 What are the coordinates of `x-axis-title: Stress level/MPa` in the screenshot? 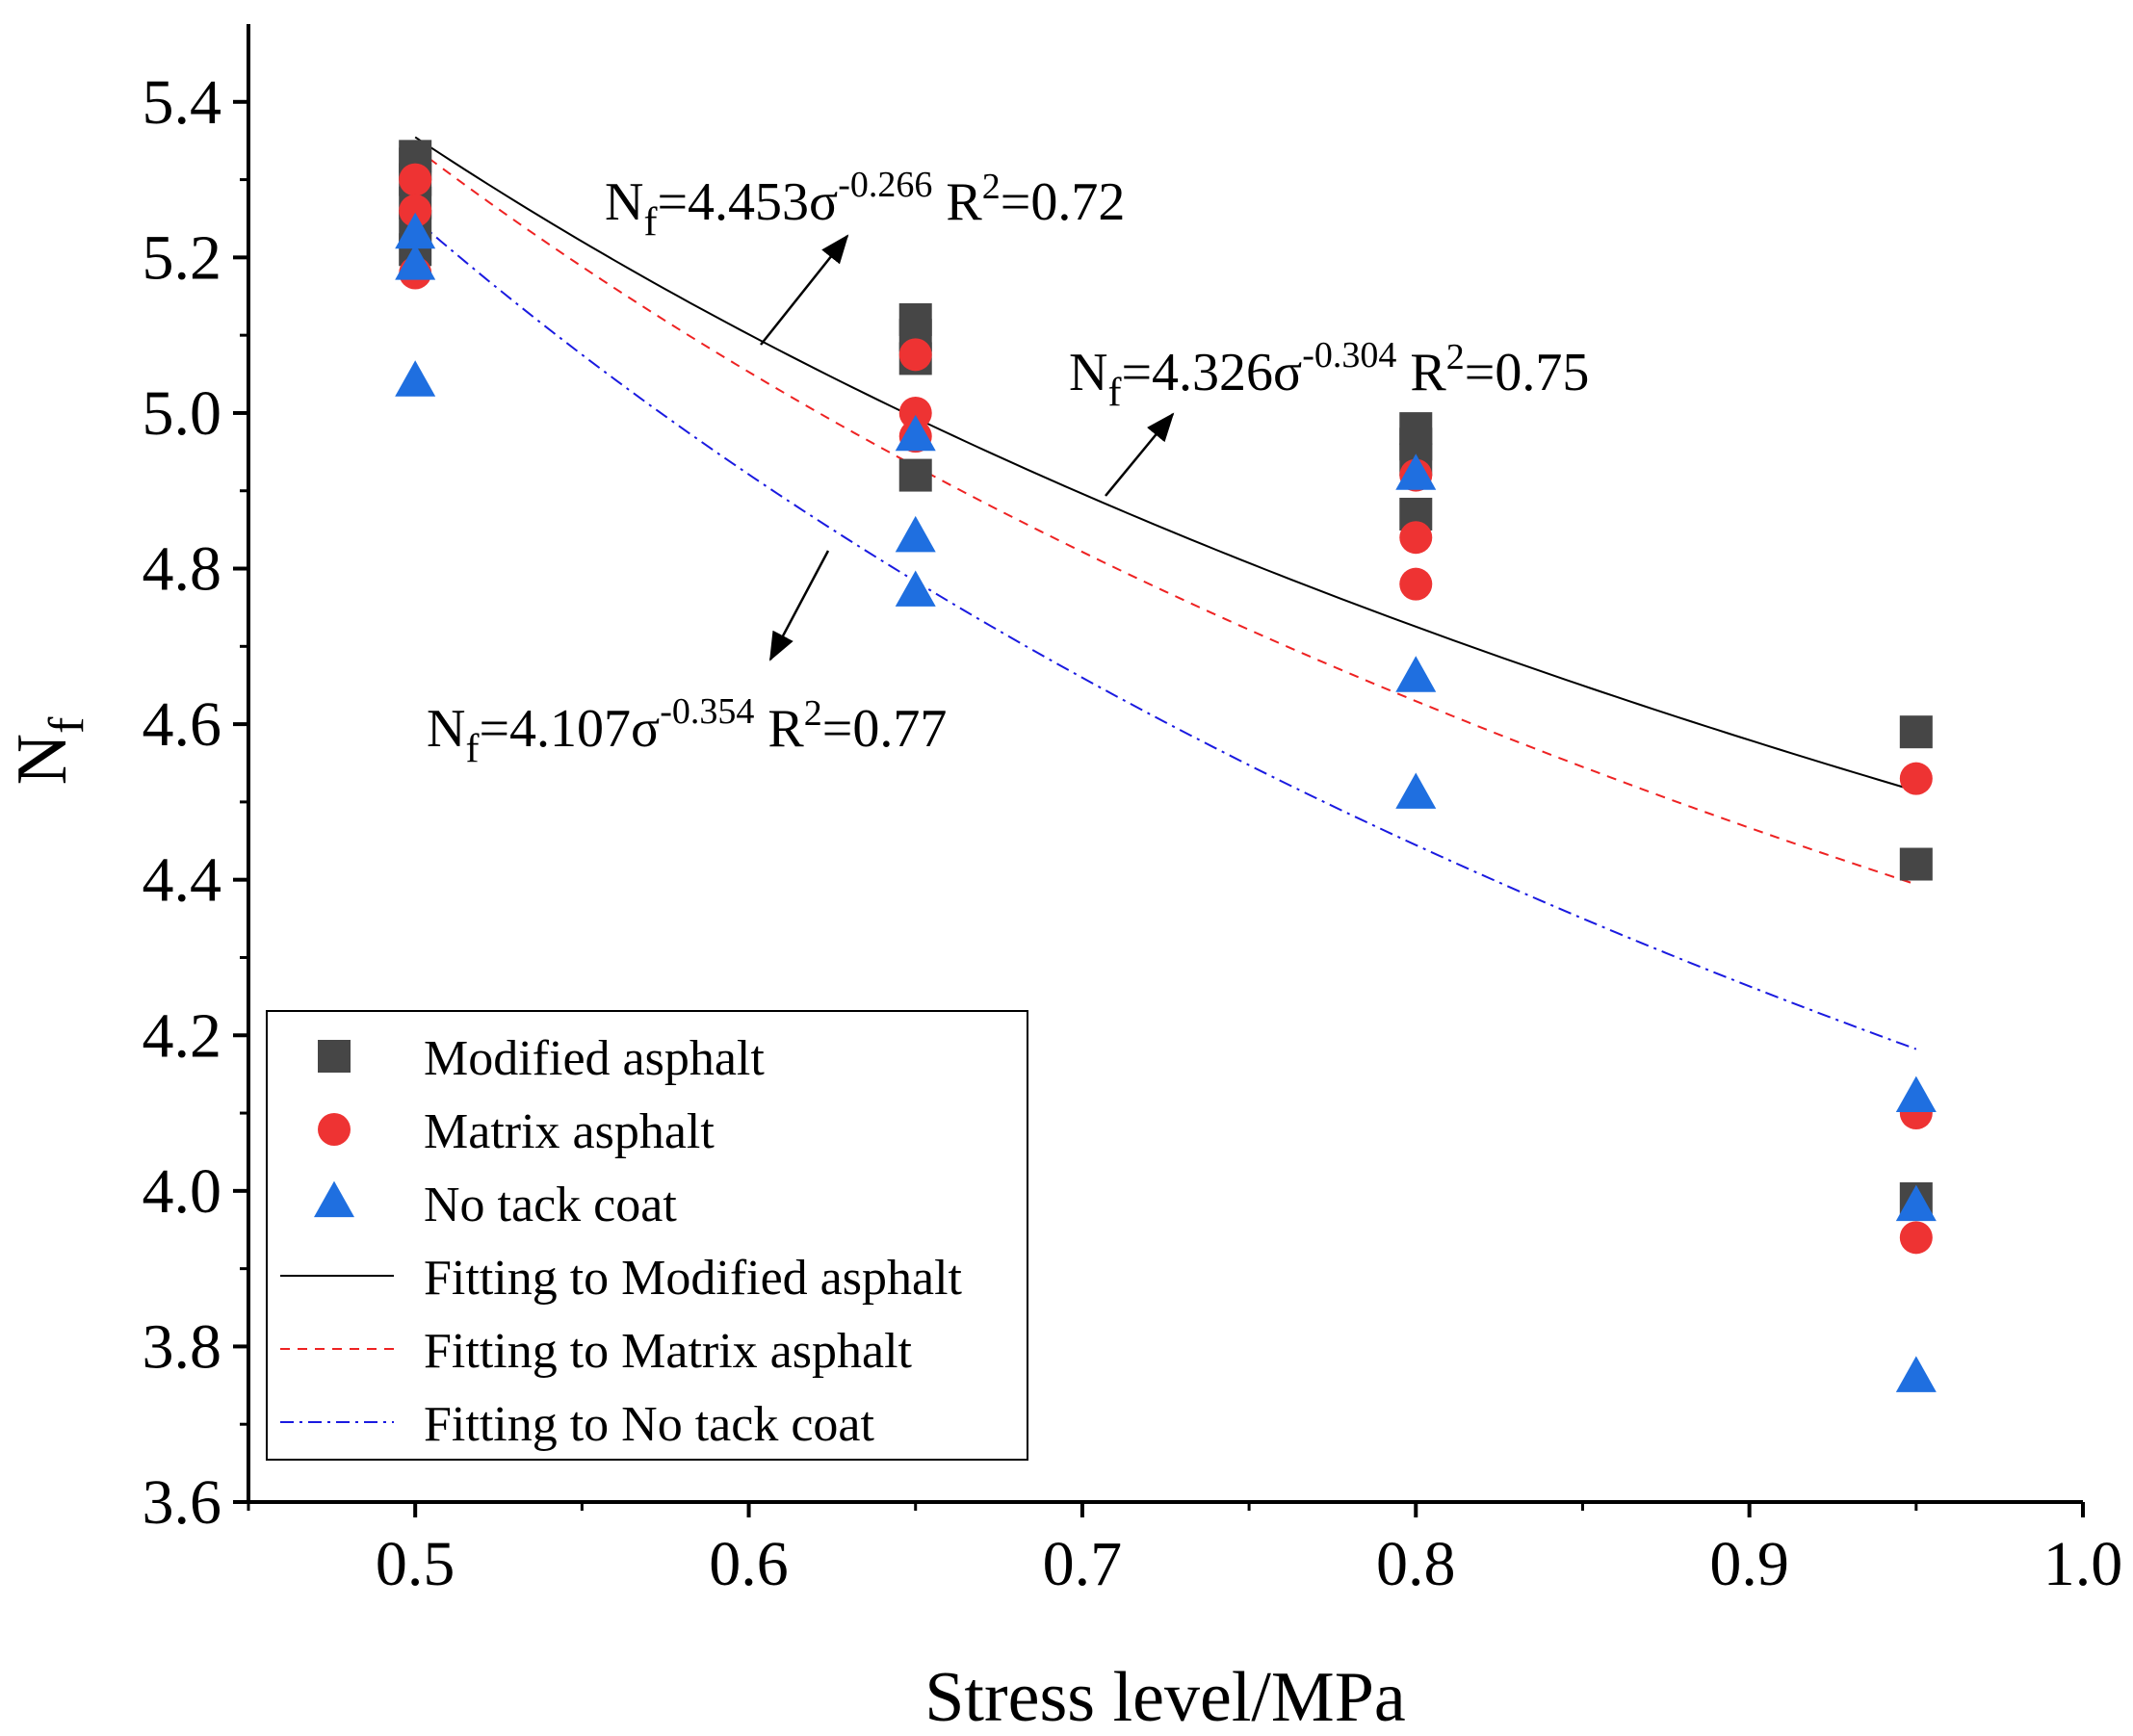 It's located at (1165, 1697).